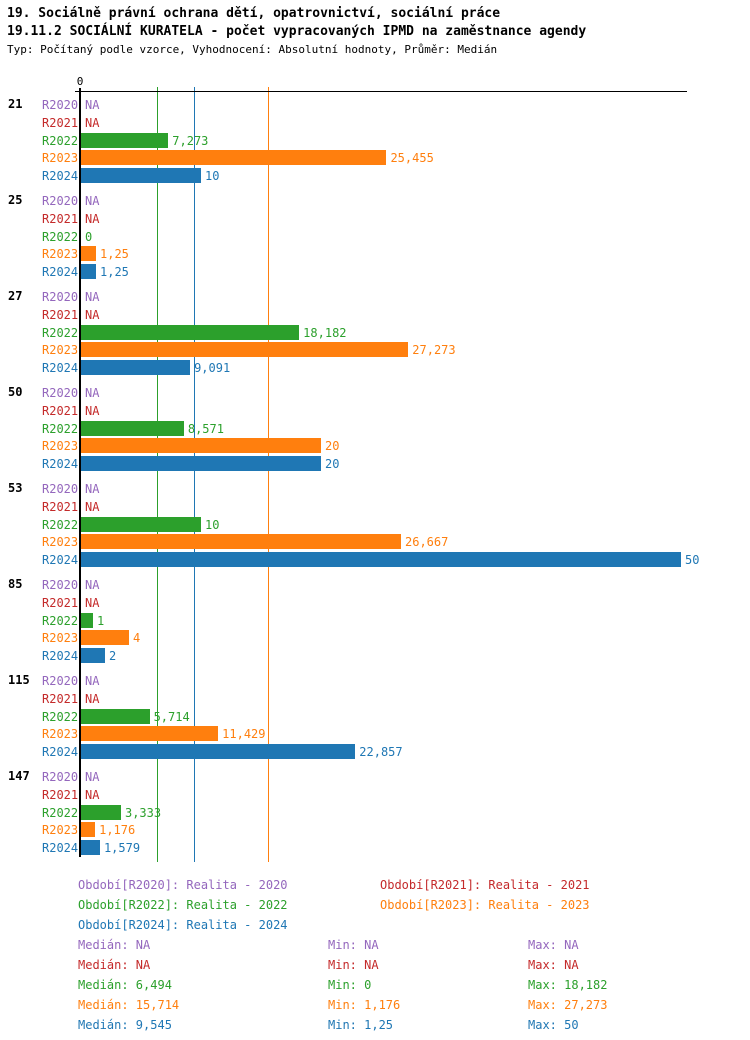  I want to click on bar-value-label: 1,176, so click(117, 830).